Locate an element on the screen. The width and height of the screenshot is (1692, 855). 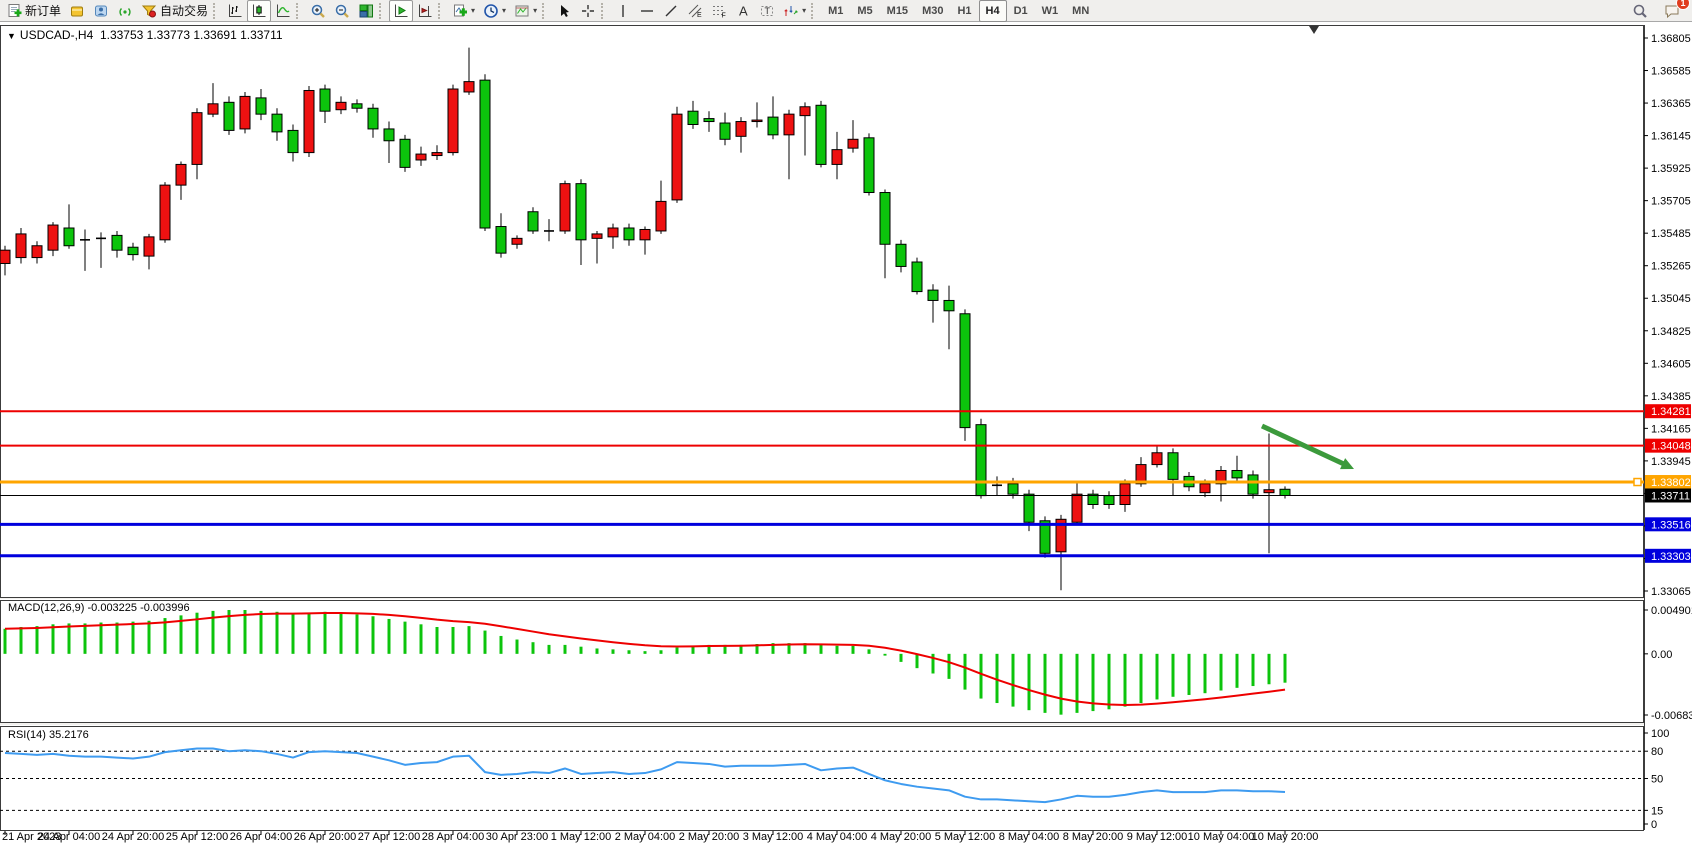
zoom-in-button is located at coordinates (318, 11).